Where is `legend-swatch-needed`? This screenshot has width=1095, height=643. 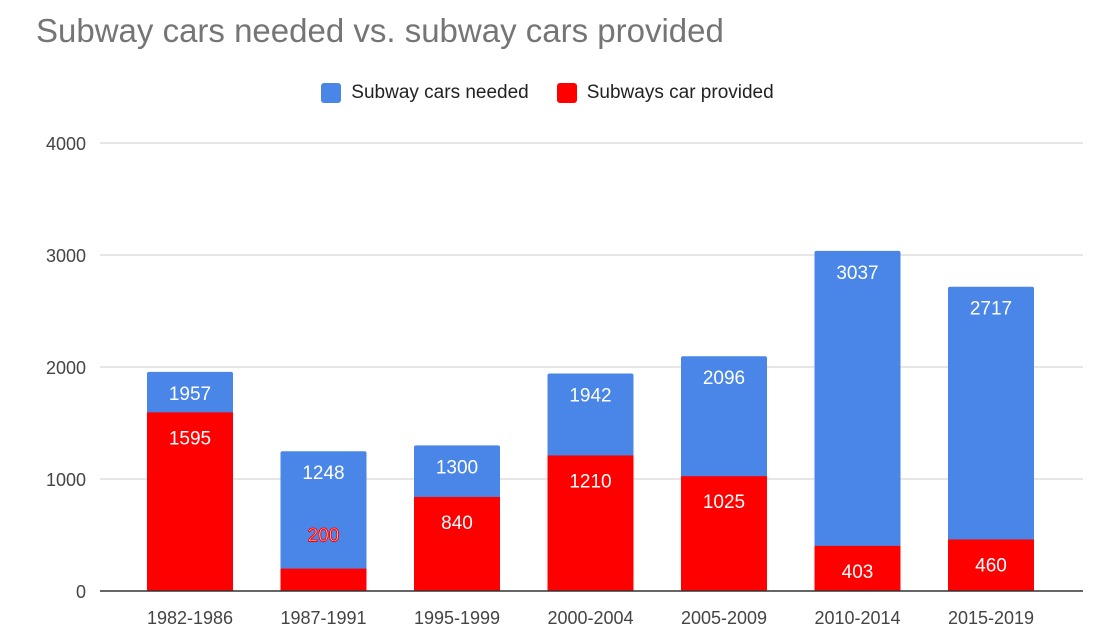 legend-swatch-needed is located at coordinates (331, 93).